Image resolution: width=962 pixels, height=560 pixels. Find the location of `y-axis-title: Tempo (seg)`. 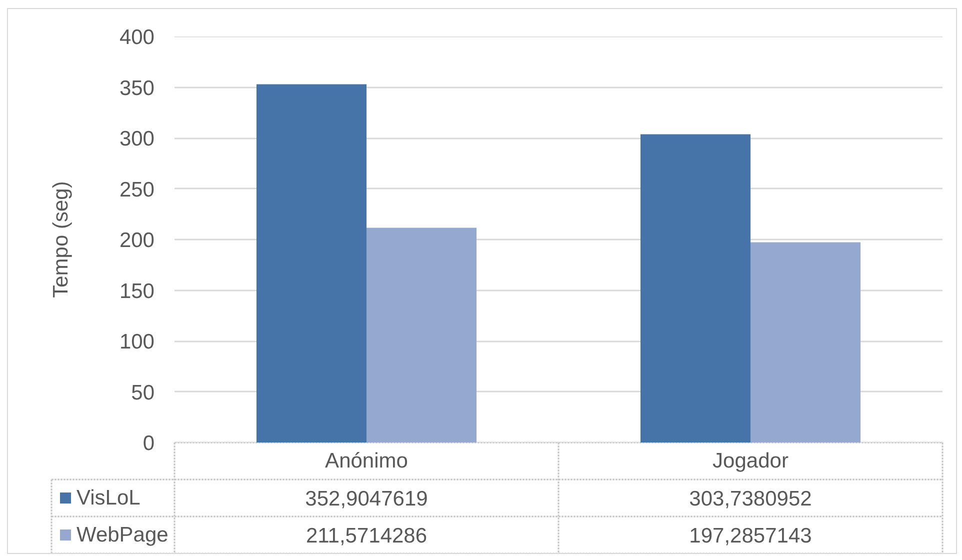

y-axis-title: Tempo (seg) is located at coordinates (60, 239).